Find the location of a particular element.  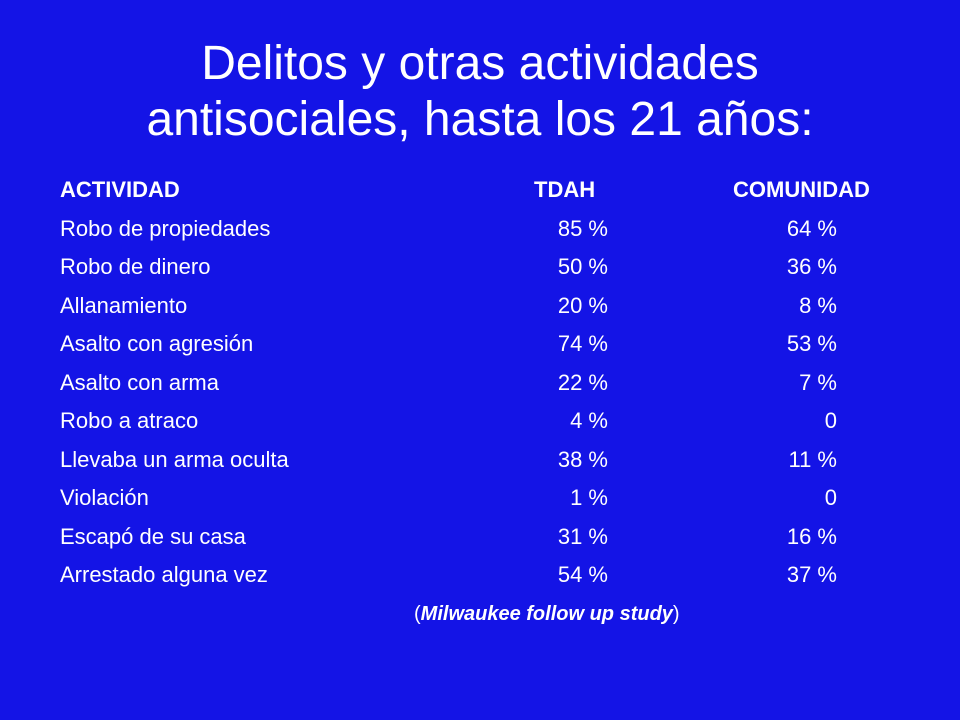

tdah-cell: 74 % is located at coordinates (582, 343).